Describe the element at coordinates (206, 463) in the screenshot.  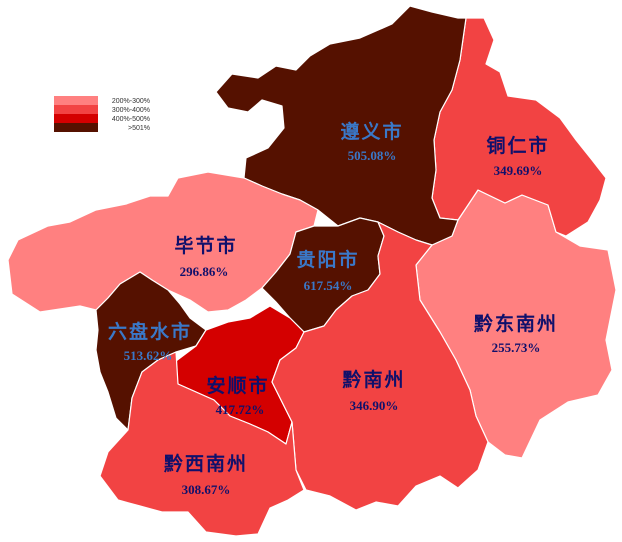
I see `region-label-qianxinan: 黔西南州` at that location.